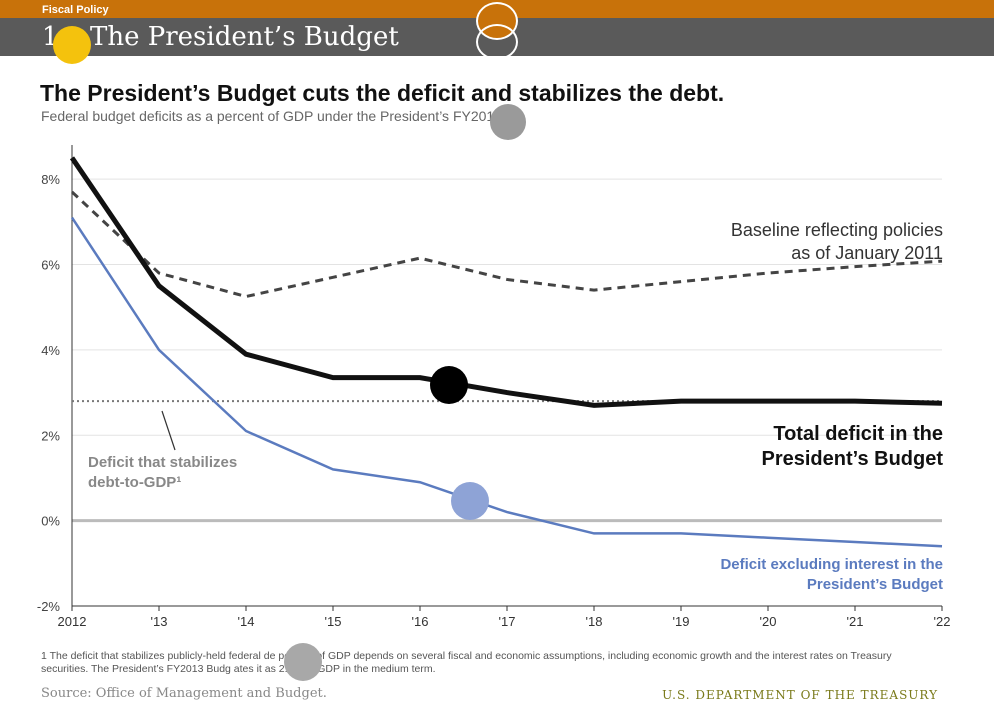  I want to click on x-tick-label: '15, so click(333, 621).